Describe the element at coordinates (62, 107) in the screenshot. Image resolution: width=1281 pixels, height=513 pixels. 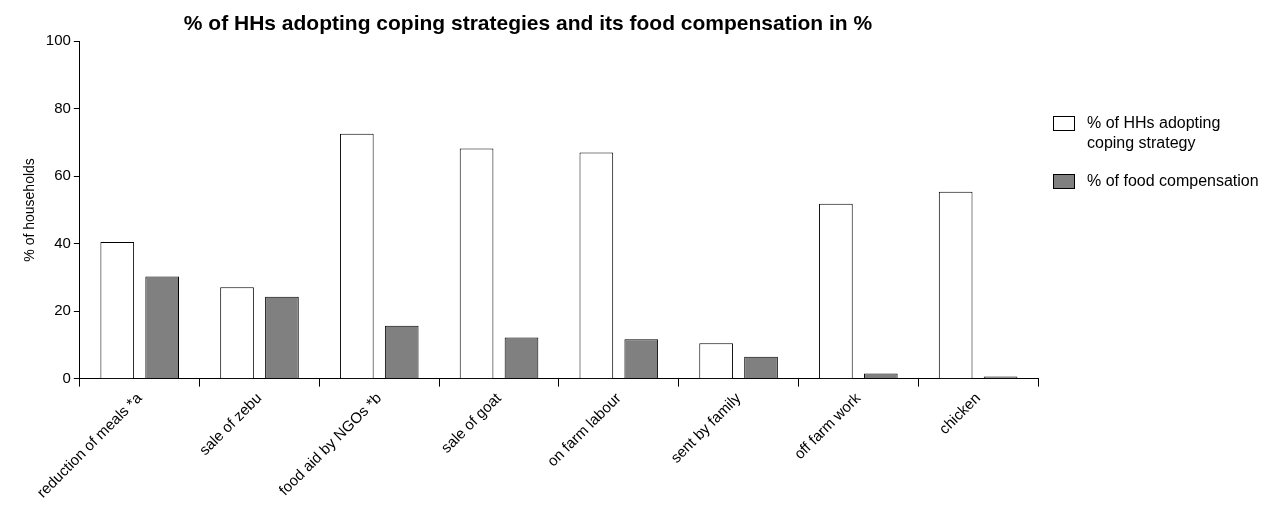
I see `y-tick-label: 80` at that location.